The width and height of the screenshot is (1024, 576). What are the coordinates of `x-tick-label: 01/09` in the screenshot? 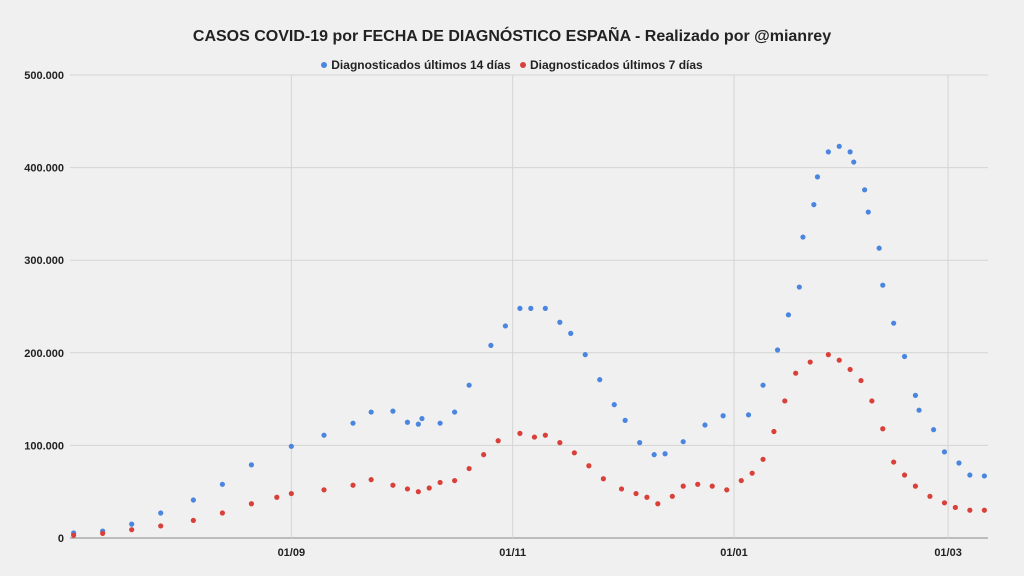 It's located at (292, 553).